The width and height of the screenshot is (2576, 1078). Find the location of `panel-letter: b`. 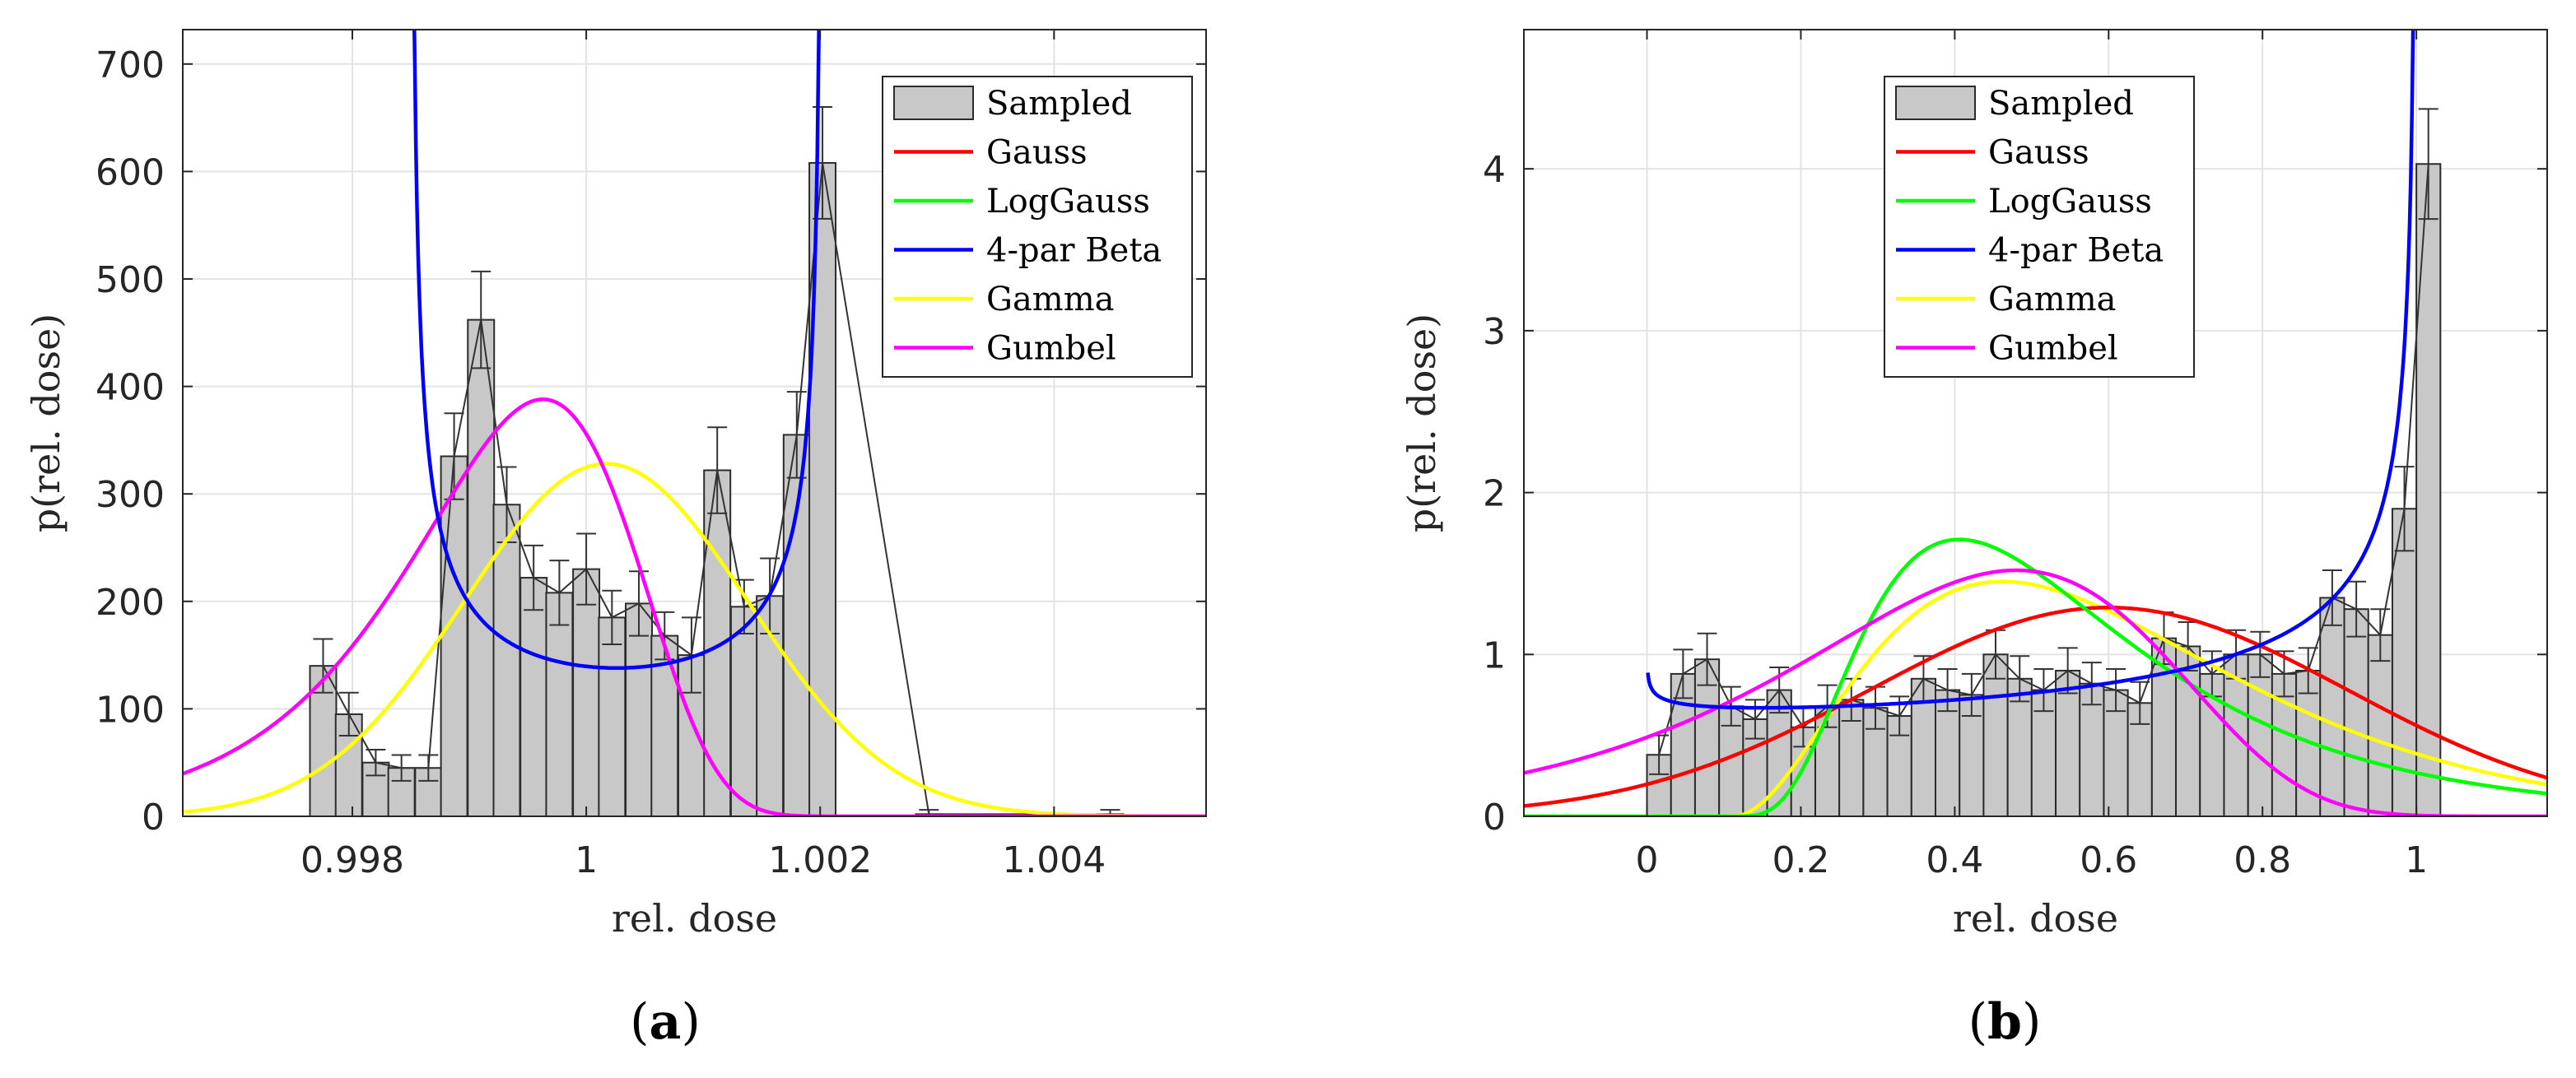

panel-letter: b is located at coordinates (2004, 1022).